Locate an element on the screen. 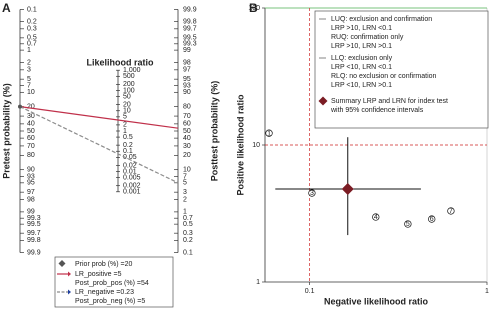 The height and width of the screenshot is (310, 500). legend-label: Prior prob (%) =20 is located at coordinates (104, 264).